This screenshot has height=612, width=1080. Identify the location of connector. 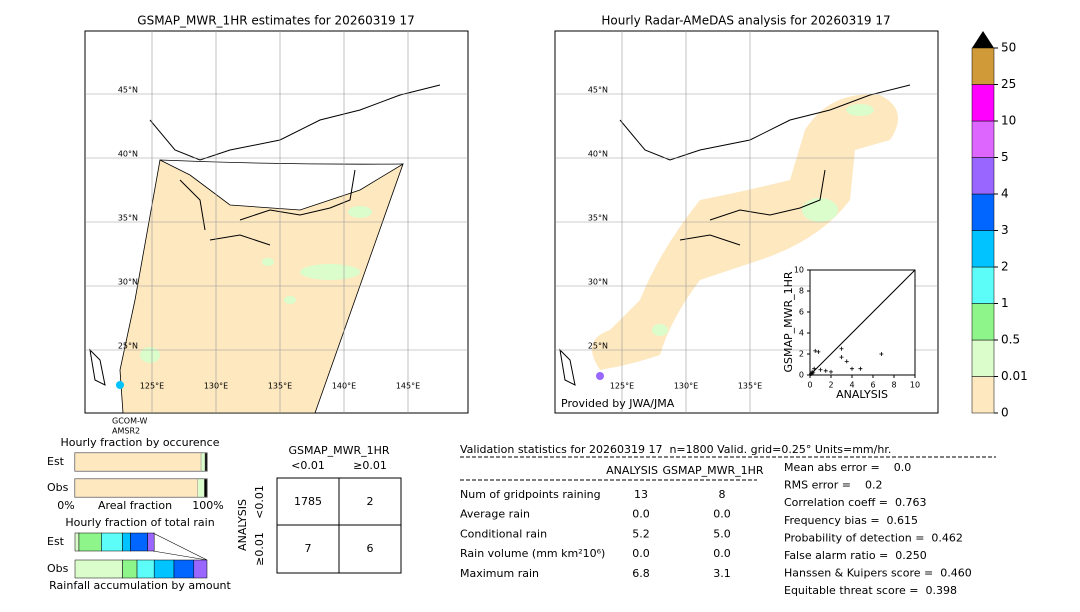
(180, 546).